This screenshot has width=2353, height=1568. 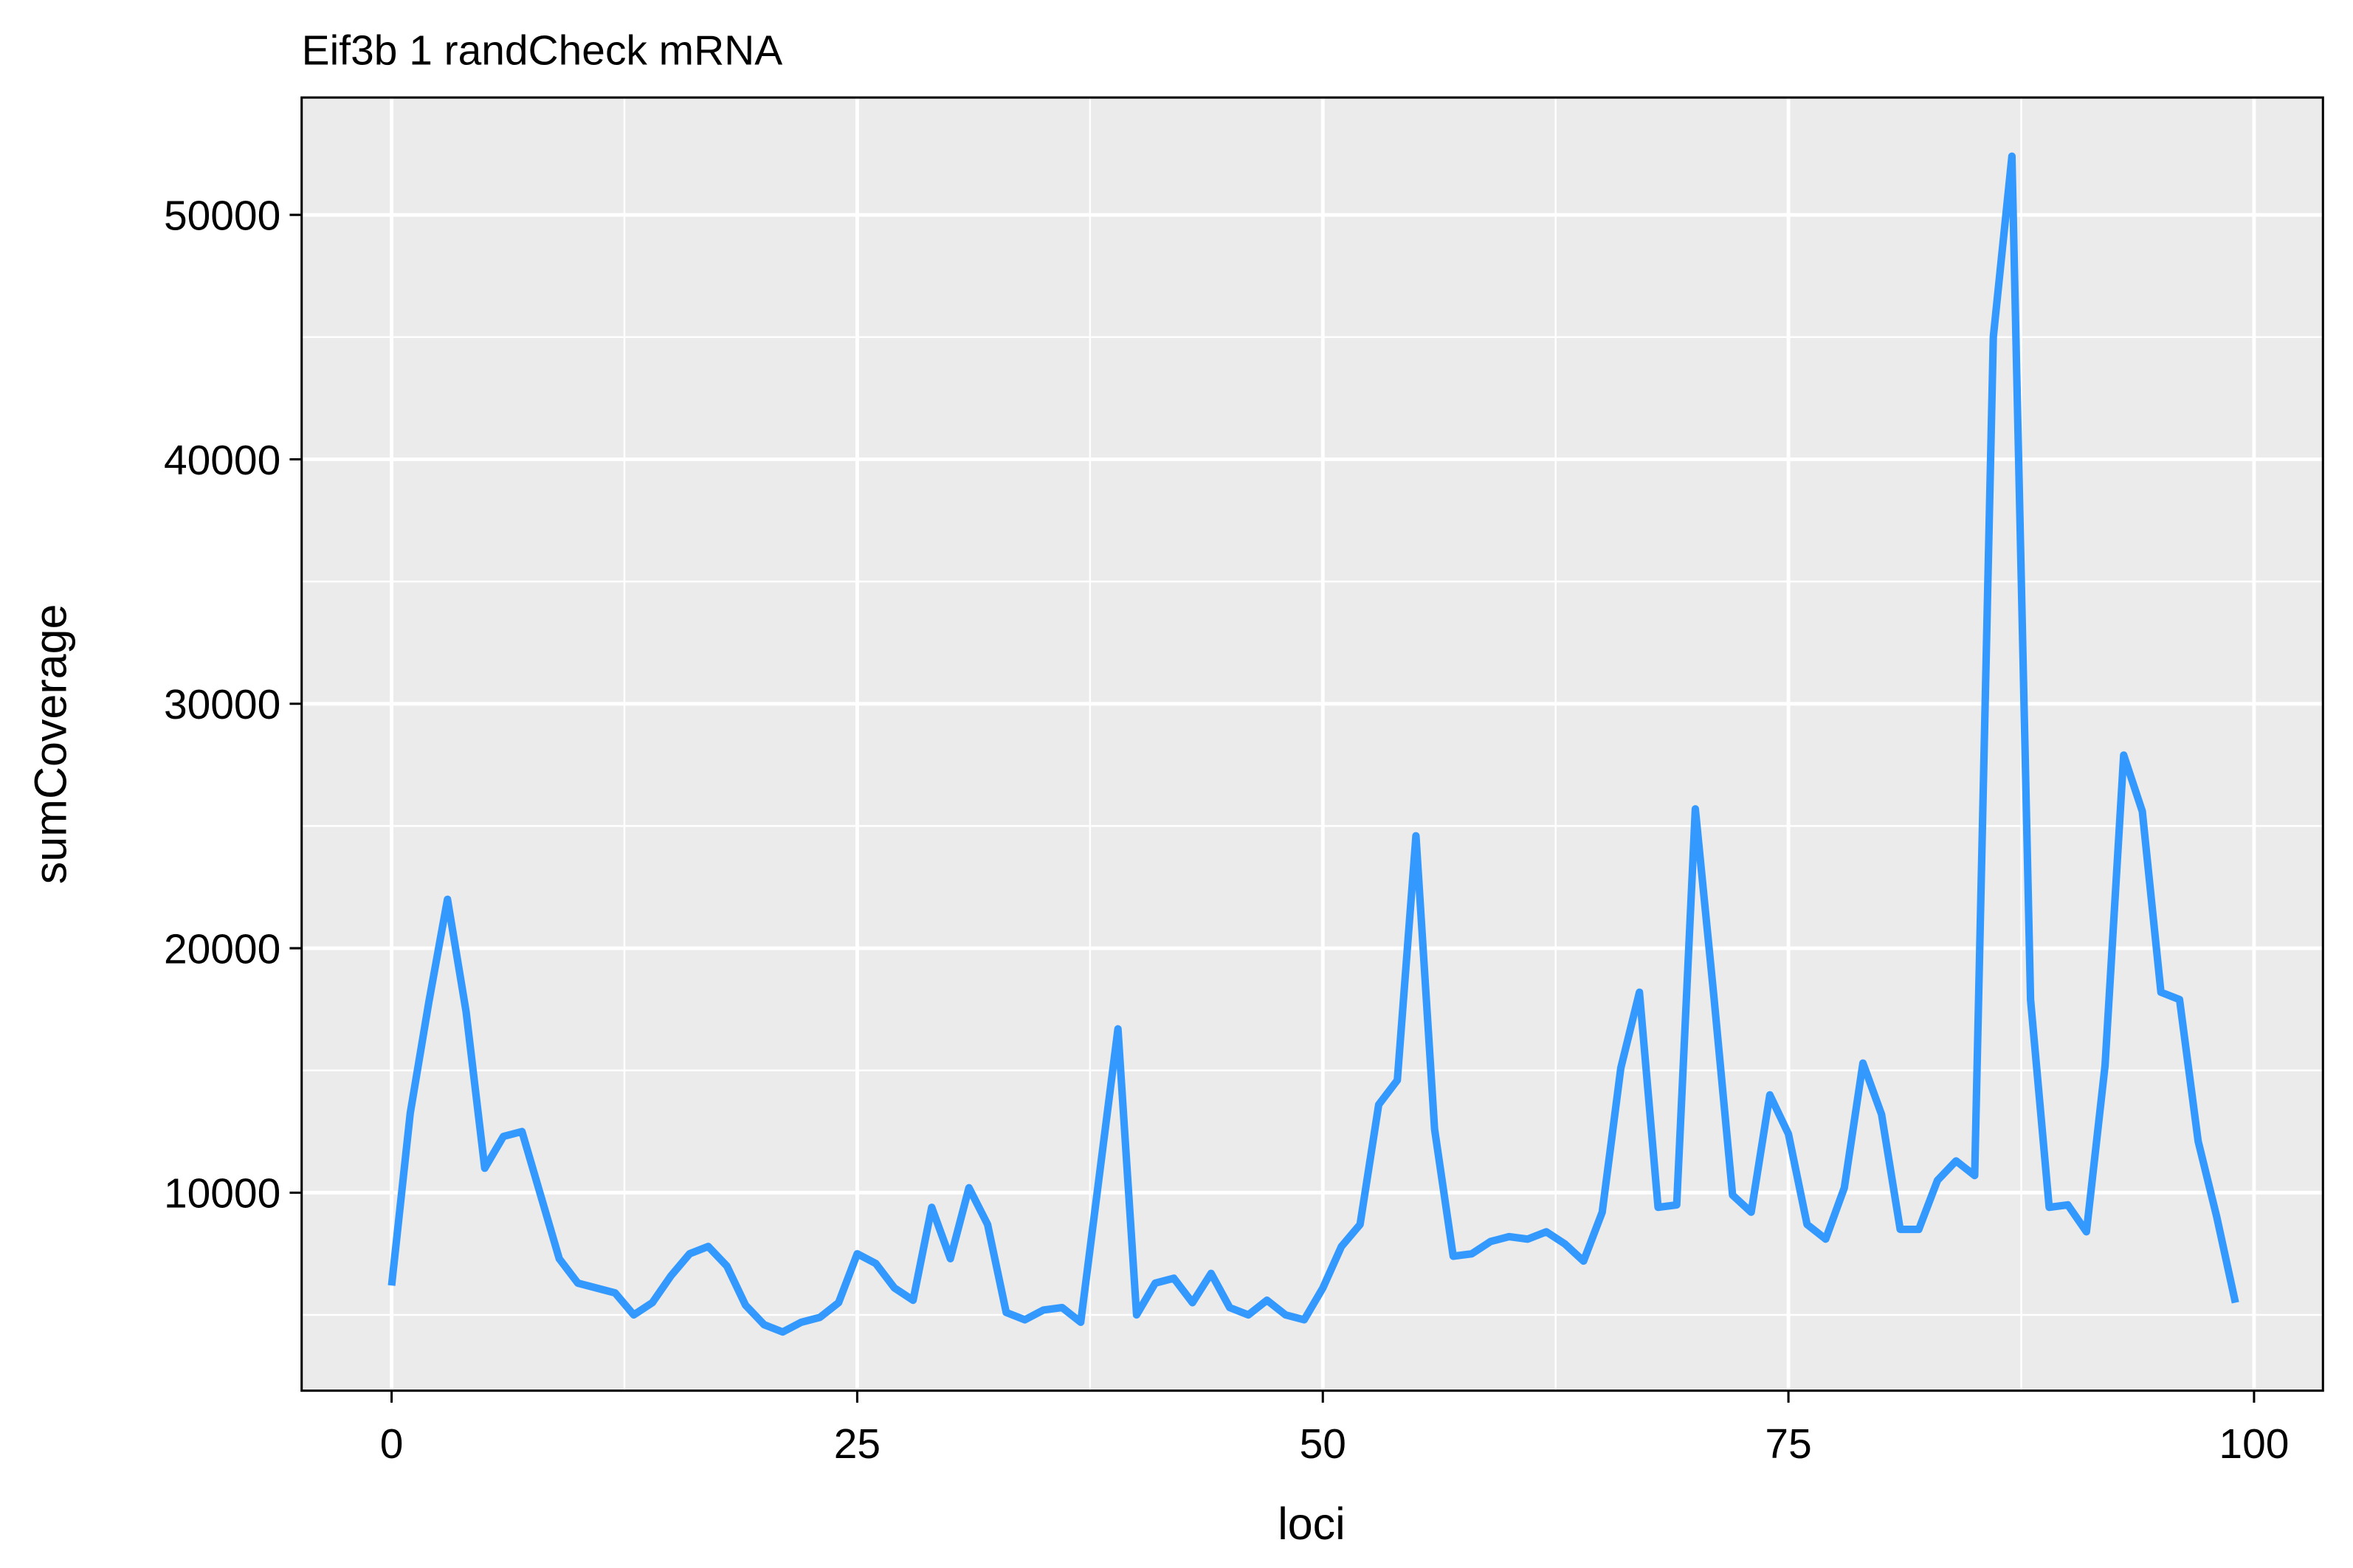 What do you see at coordinates (542, 50) in the screenshot?
I see `chart-title: Eif3b 1 randCheck mRNA` at bounding box center [542, 50].